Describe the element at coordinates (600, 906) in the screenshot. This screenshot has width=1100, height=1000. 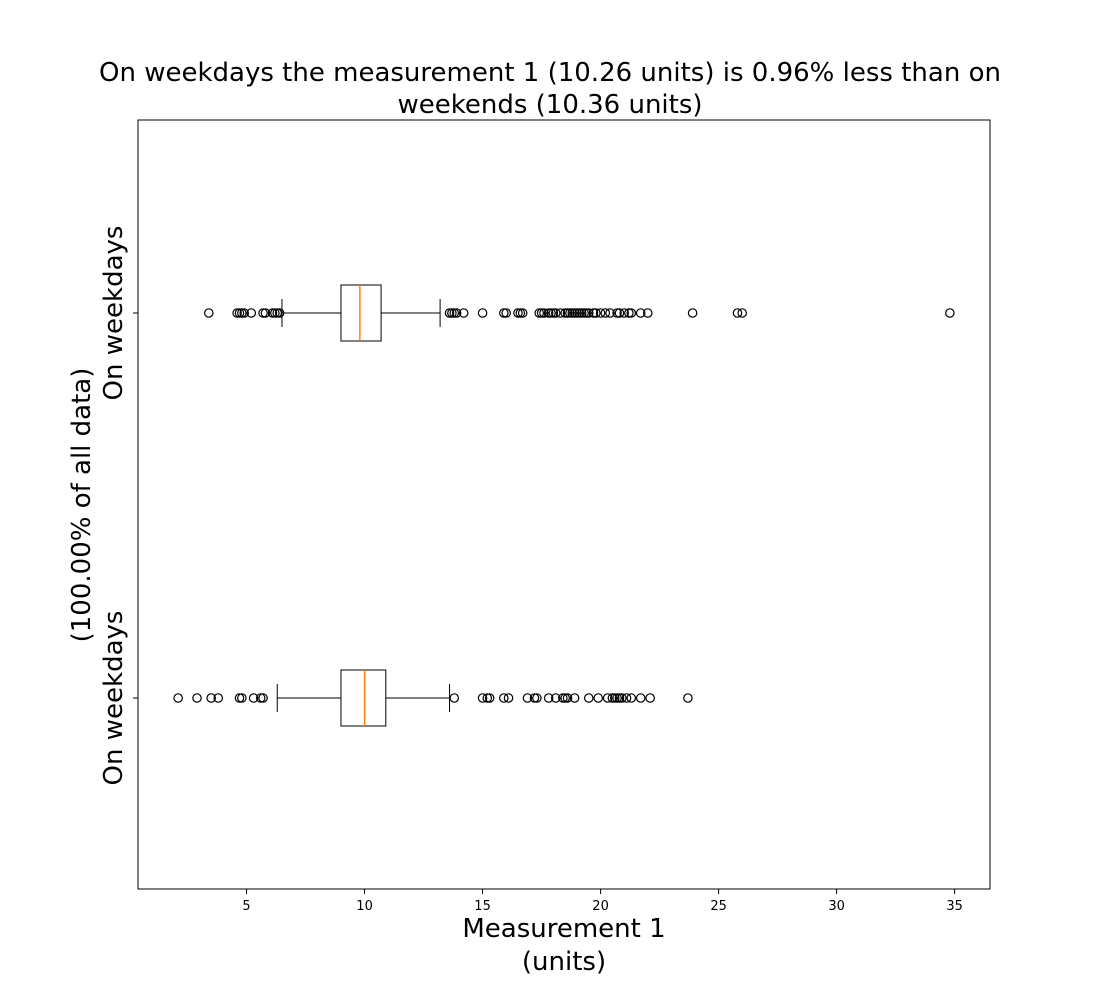
I see `x-tick-label: 20` at that location.